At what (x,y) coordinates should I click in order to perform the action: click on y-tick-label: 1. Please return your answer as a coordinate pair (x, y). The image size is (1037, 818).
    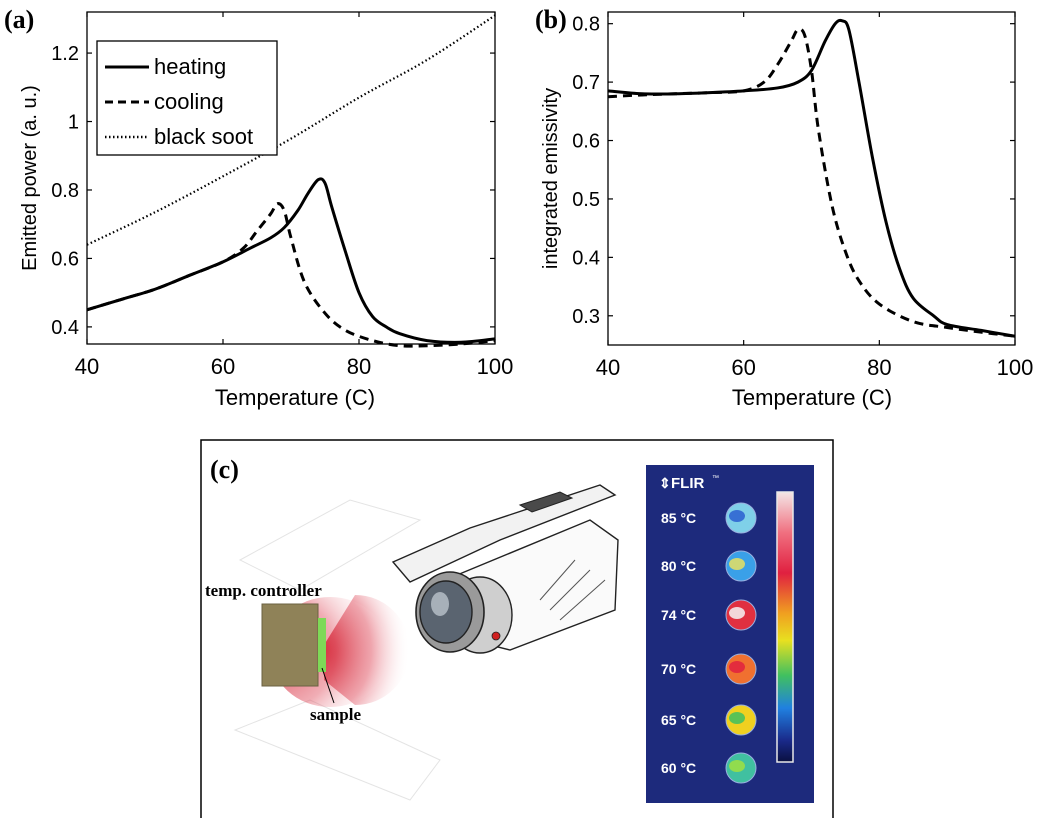
    Looking at the image, I should click on (73, 123).